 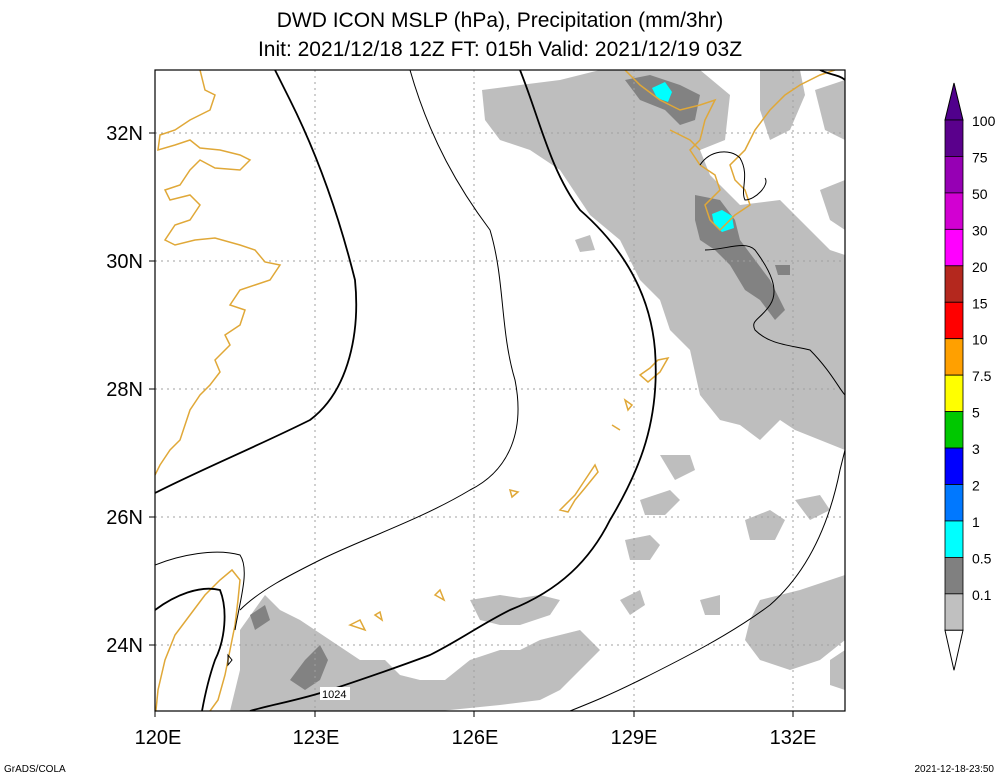 What do you see at coordinates (124, 390) in the screenshot?
I see `lat-label: 28N` at bounding box center [124, 390].